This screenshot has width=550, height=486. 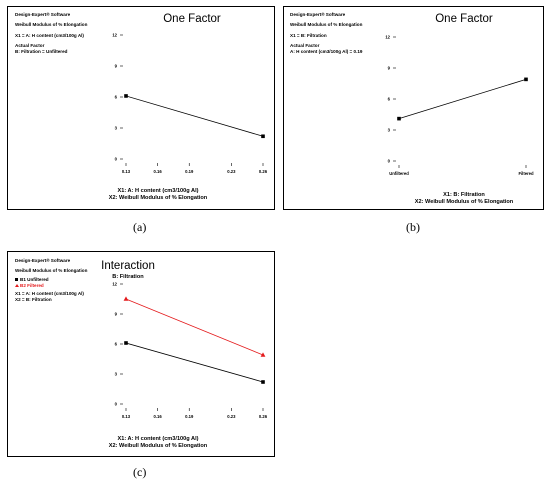 What do you see at coordinates (399, 173) in the screenshot?
I see `x-tick-label: Unfiltered` at bounding box center [399, 173].